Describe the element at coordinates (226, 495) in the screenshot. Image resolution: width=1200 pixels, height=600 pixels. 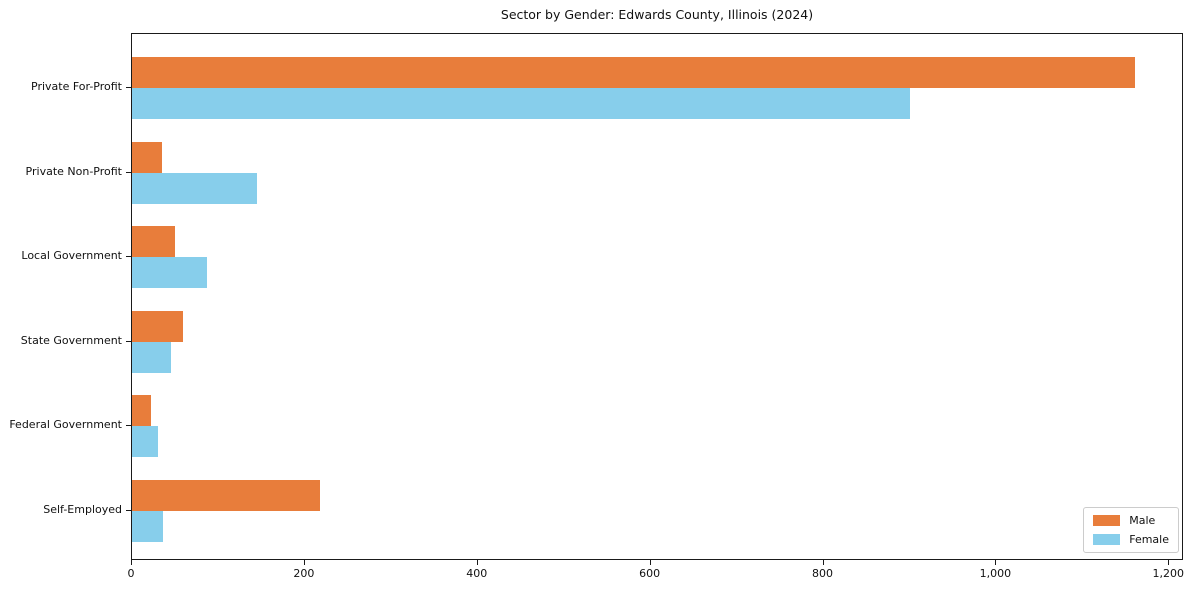
I see `male-bar-self-employed` at that location.